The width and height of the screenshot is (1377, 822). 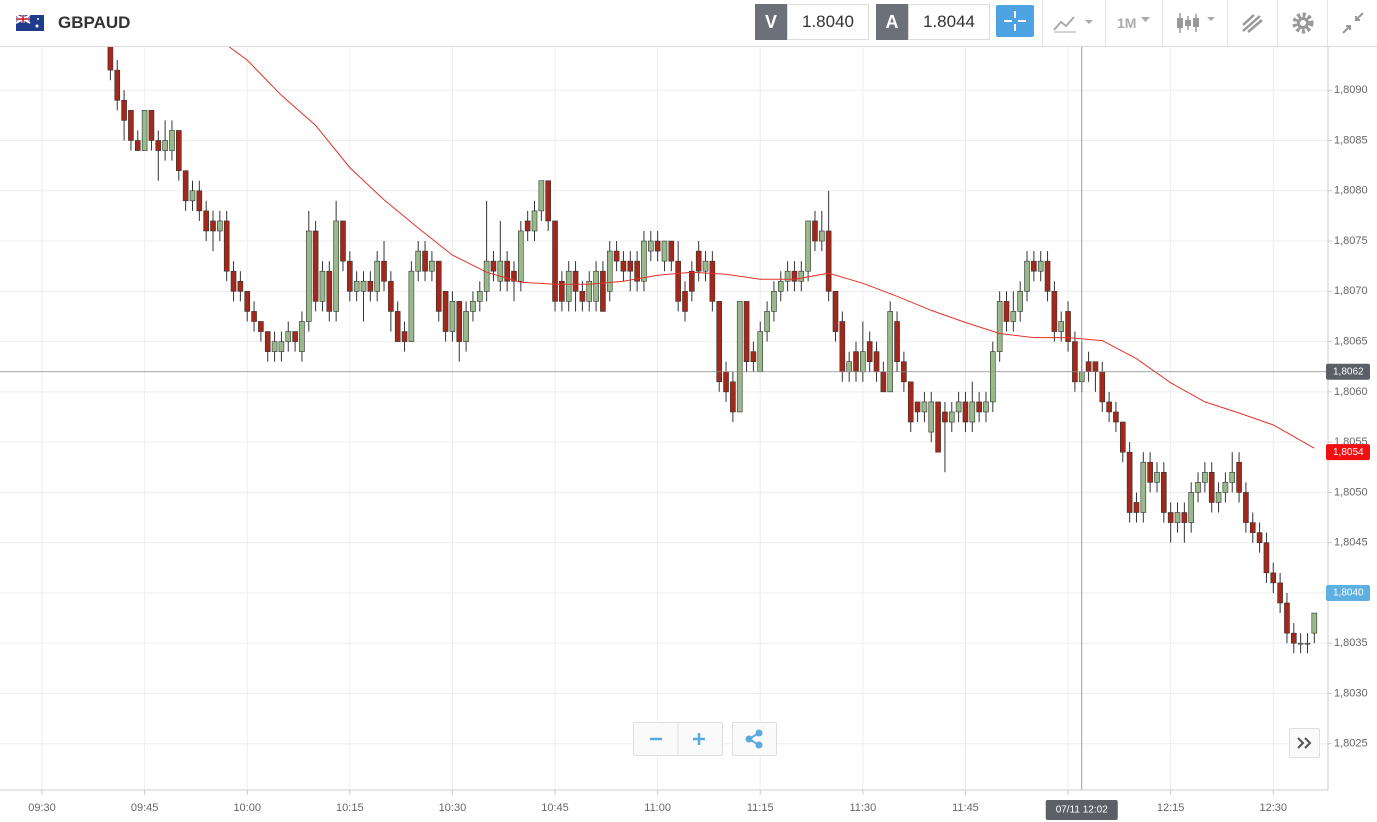 I want to click on zoom-in, so click(x=699, y=739).